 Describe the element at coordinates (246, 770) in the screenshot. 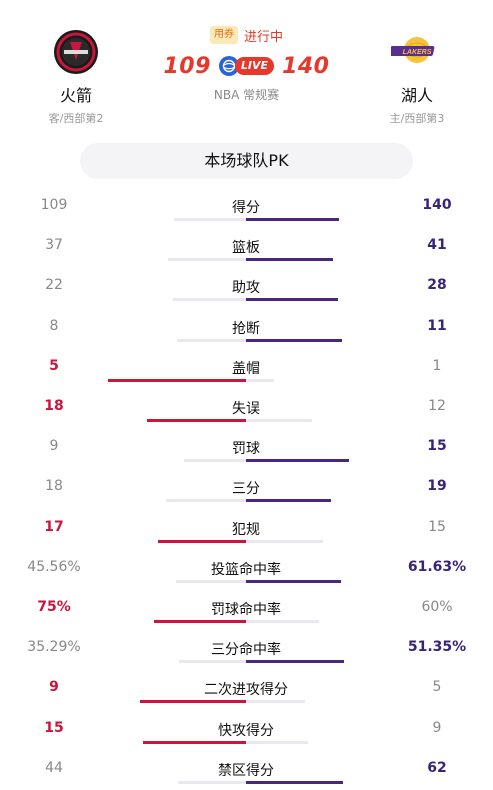

I see `stat-row: 44 禁区得分 62` at that location.